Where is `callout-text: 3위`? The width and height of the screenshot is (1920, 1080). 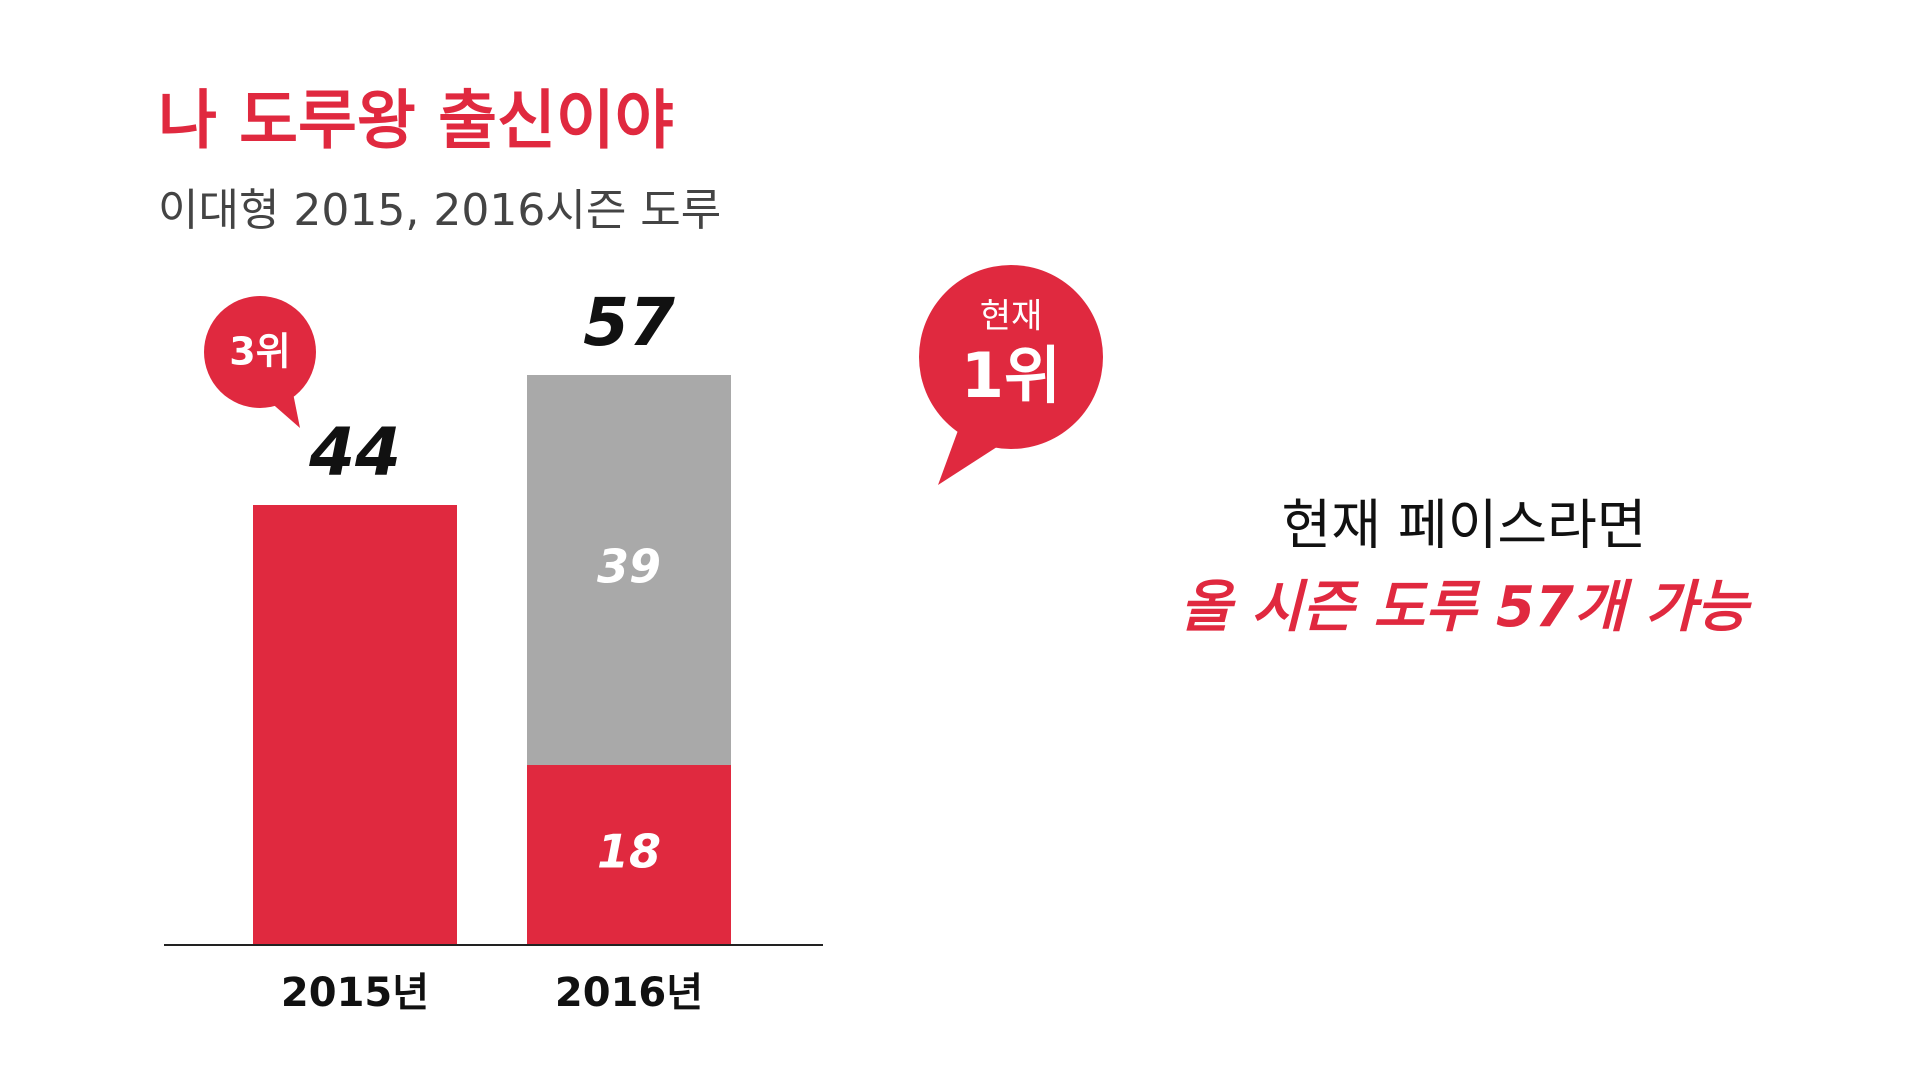 callout-text: 3위 is located at coordinates (259, 352).